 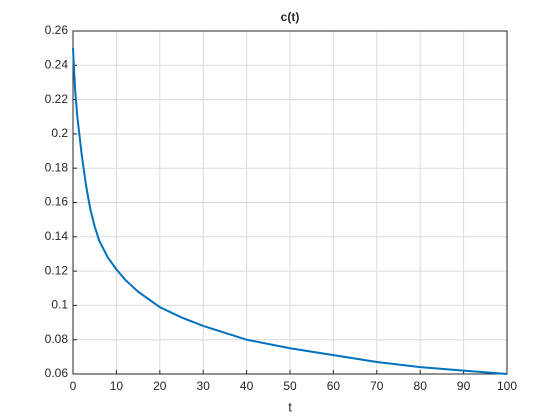 What do you see at coordinates (421, 386) in the screenshot?
I see `x-tick-label: 80` at bounding box center [421, 386].